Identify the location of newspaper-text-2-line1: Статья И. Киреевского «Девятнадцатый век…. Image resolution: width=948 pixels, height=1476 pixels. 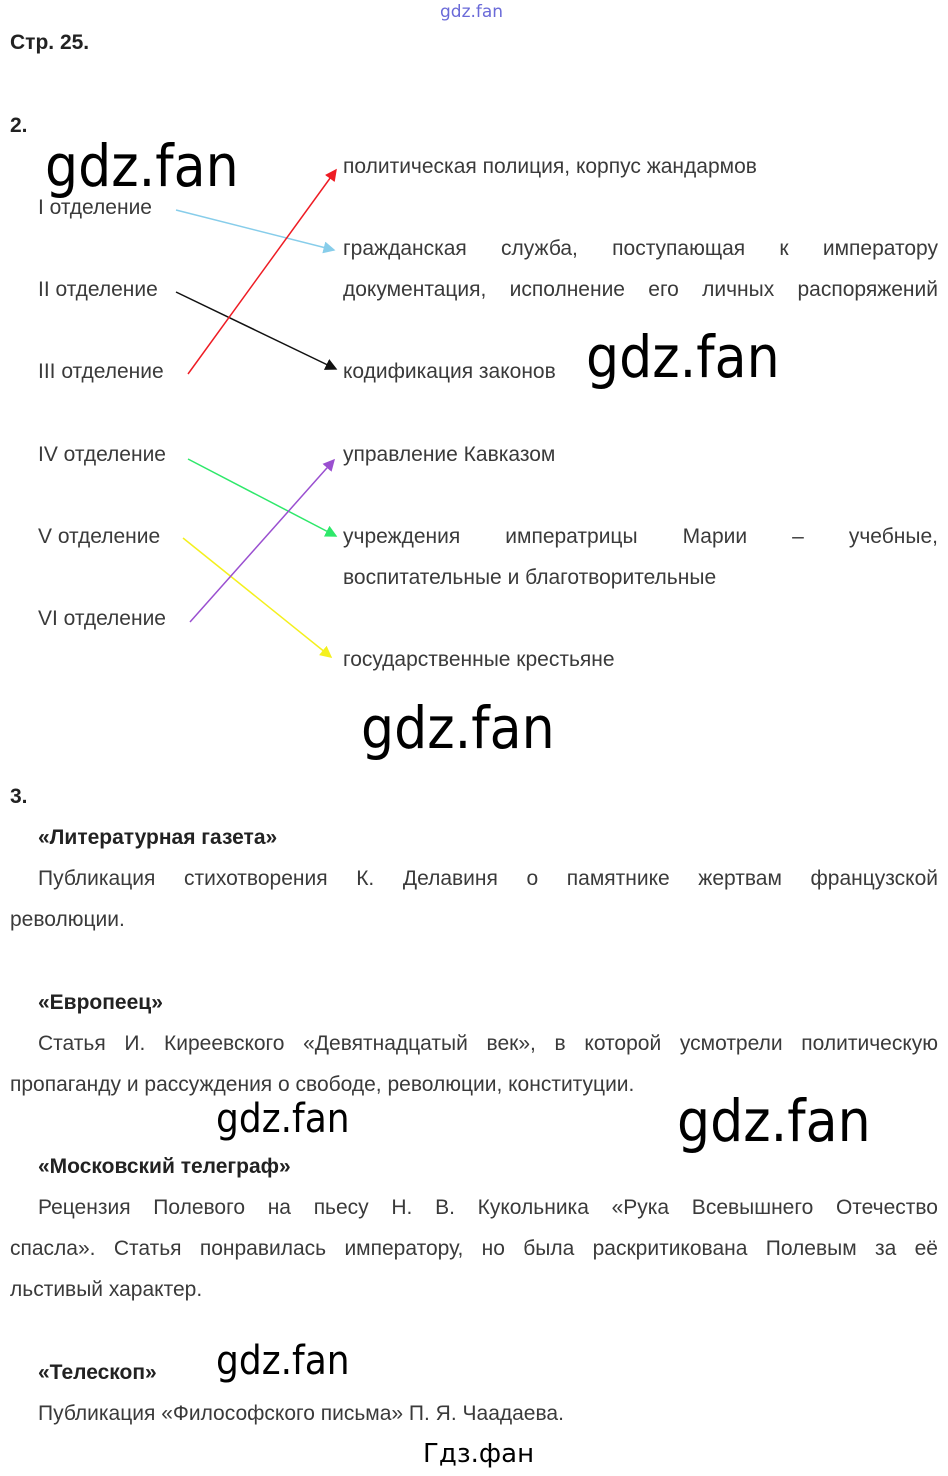
(488, 1043).